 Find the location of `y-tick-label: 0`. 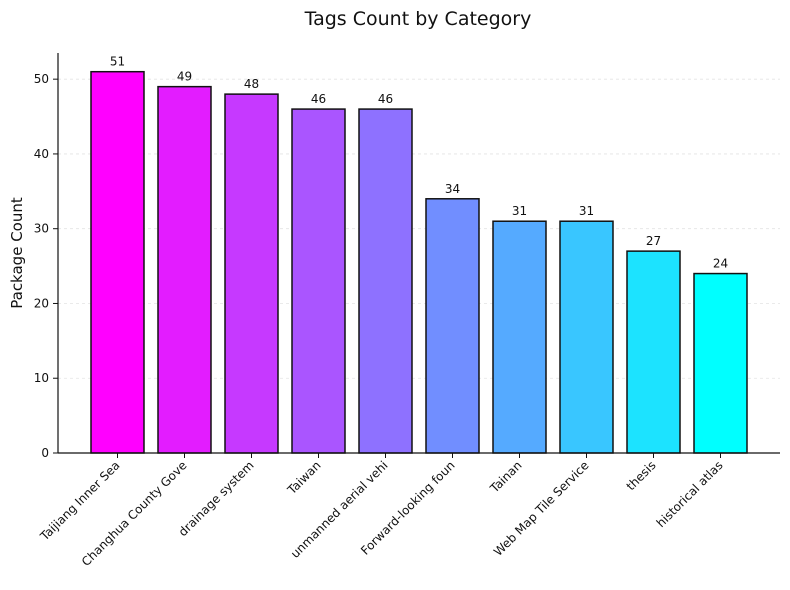

y-tick-label: 0 is located at coordinates (45, 453).